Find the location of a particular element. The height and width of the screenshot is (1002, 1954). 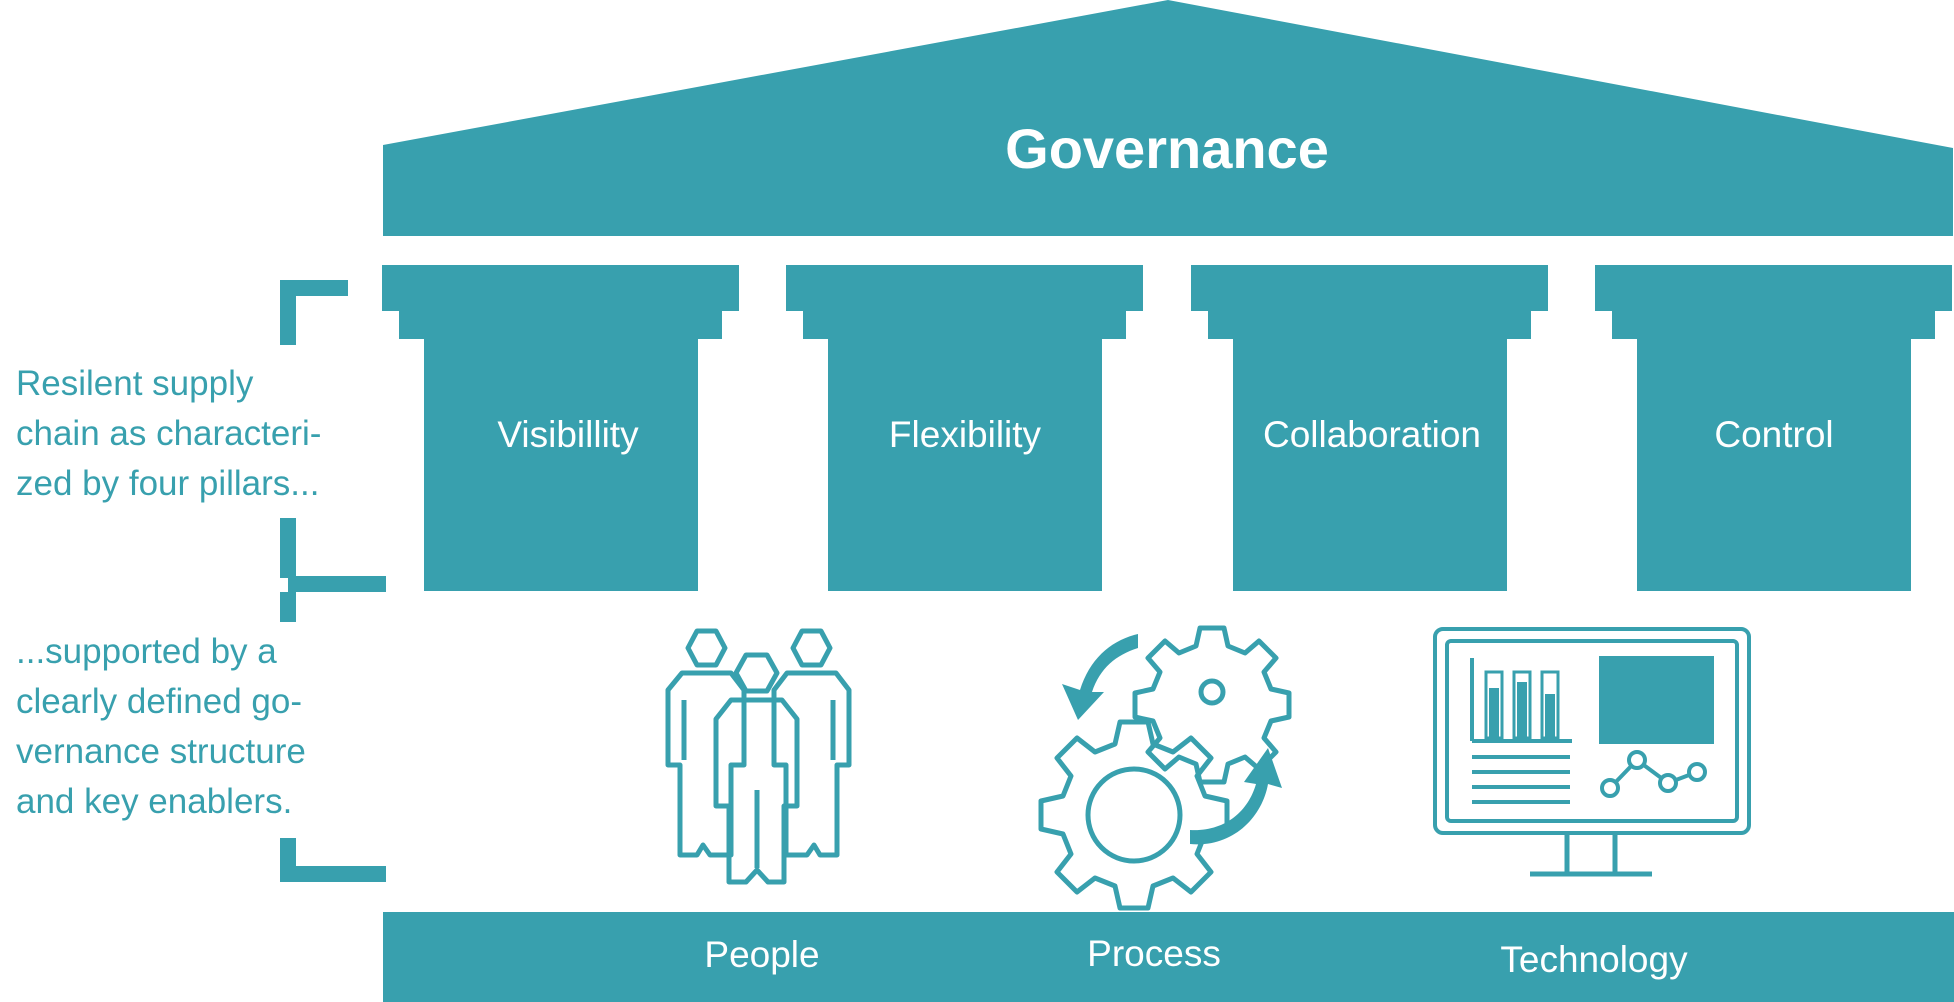

pillar-control: Control is located at coordinates (1773, 428).